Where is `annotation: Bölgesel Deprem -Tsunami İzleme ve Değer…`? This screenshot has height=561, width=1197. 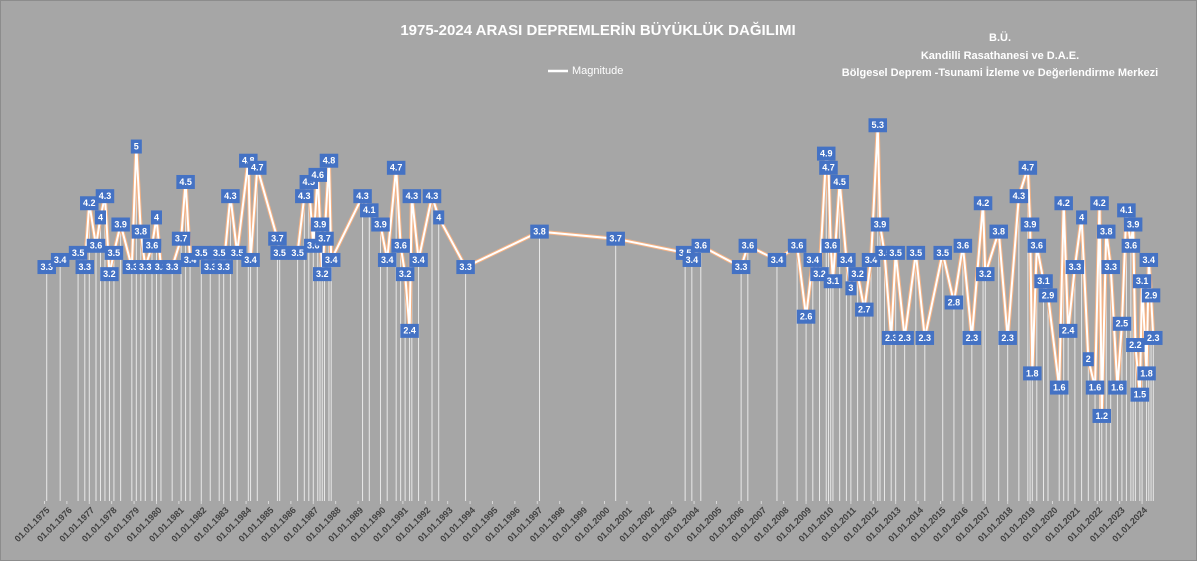
annotation: Bölgesel Deprem -Tsunami İzleme ve Değer… is located at coordinates (1000, 72).